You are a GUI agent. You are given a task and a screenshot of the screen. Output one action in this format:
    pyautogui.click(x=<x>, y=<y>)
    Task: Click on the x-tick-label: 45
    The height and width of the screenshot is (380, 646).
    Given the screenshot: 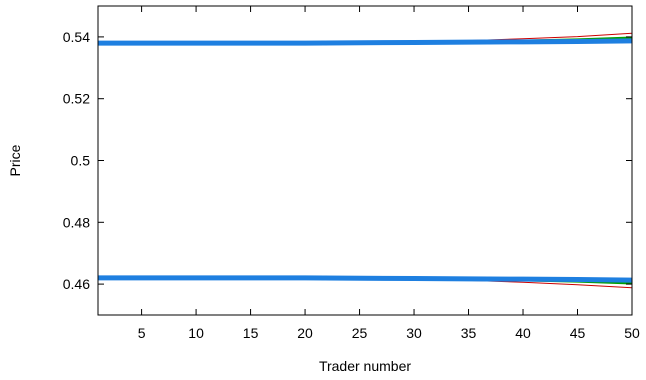 What is the action you would take?
    pyautogui.click(x=578, y=333)
    